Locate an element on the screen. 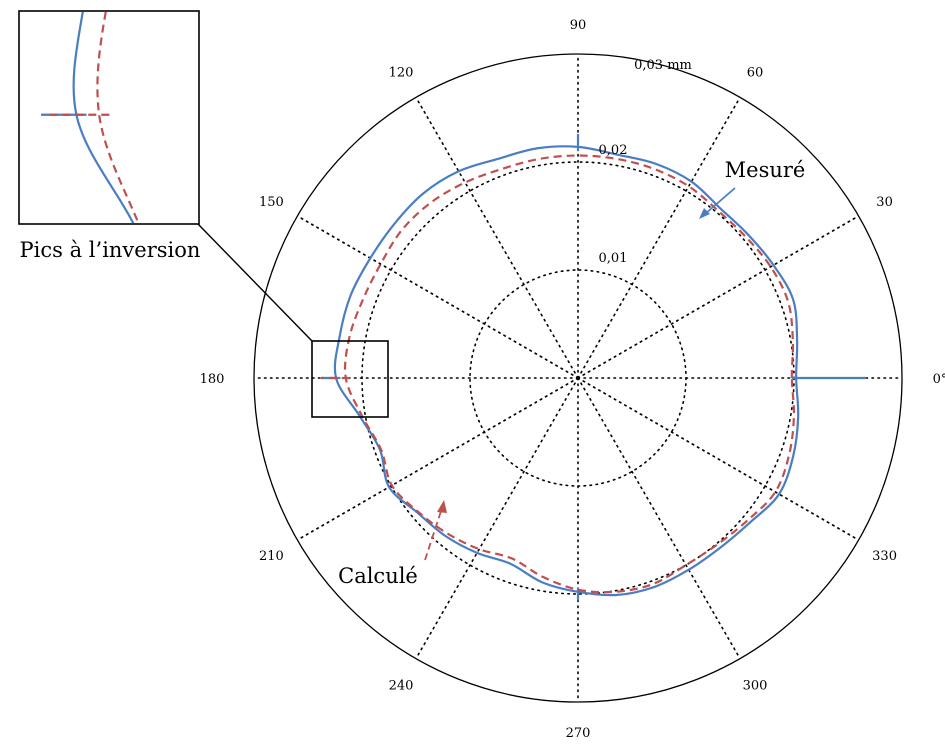  angle-tick-label-60: 60 is located at coordinates (755, 72).